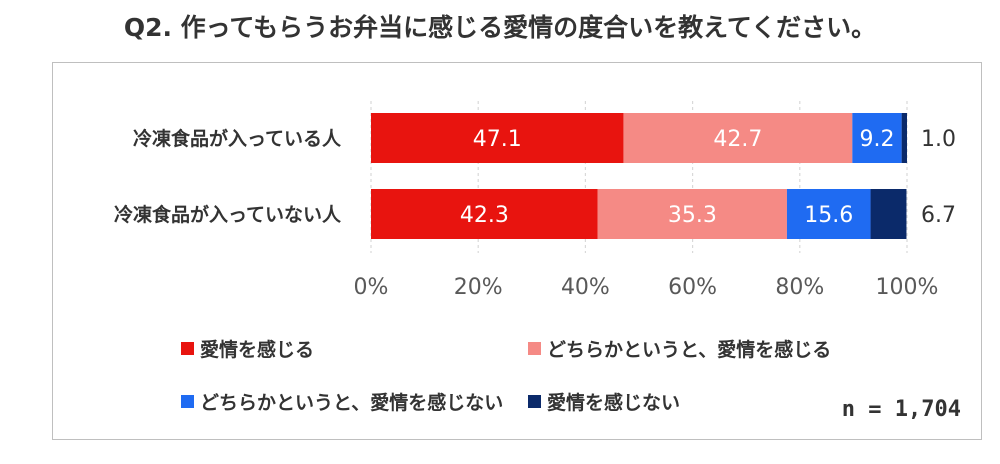 The width and height of the screenshot is (1000, 464). I want to click on legend-item-4: 愛情を感じない, so click(604, 401).